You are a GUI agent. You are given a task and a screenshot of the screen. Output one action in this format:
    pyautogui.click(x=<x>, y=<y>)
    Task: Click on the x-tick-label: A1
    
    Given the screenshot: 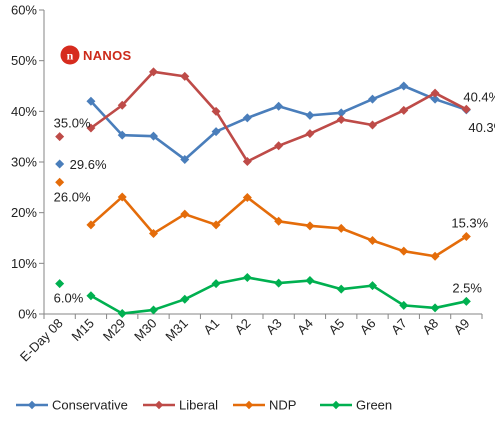 What is the action you would take?
    pyautogui.click(x=211, y=327)
    